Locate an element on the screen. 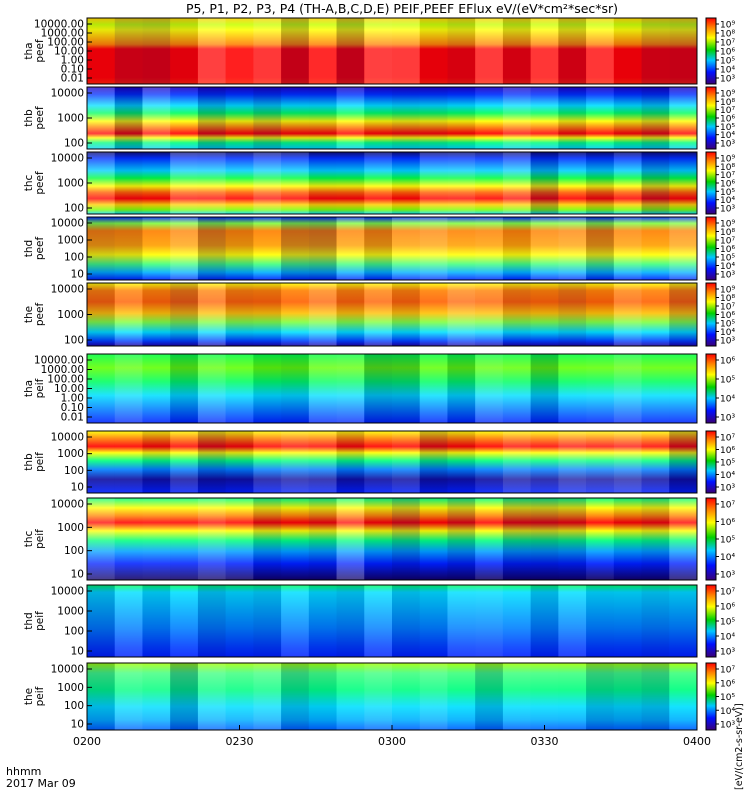 The height and width of the screenshot is (800, 750). colorbar-unit-label: [eV/(cm2-s-sr-eV)] is located at coordinates (739, 746).